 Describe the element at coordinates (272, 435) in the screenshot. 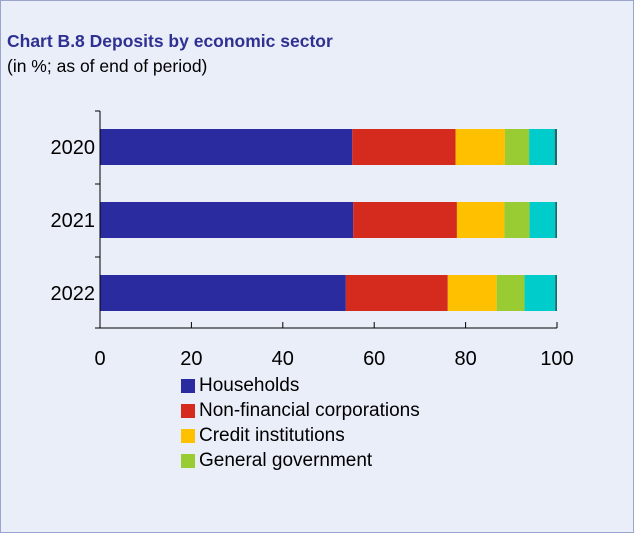

I see `legend-label: Credit institutions` at that location.